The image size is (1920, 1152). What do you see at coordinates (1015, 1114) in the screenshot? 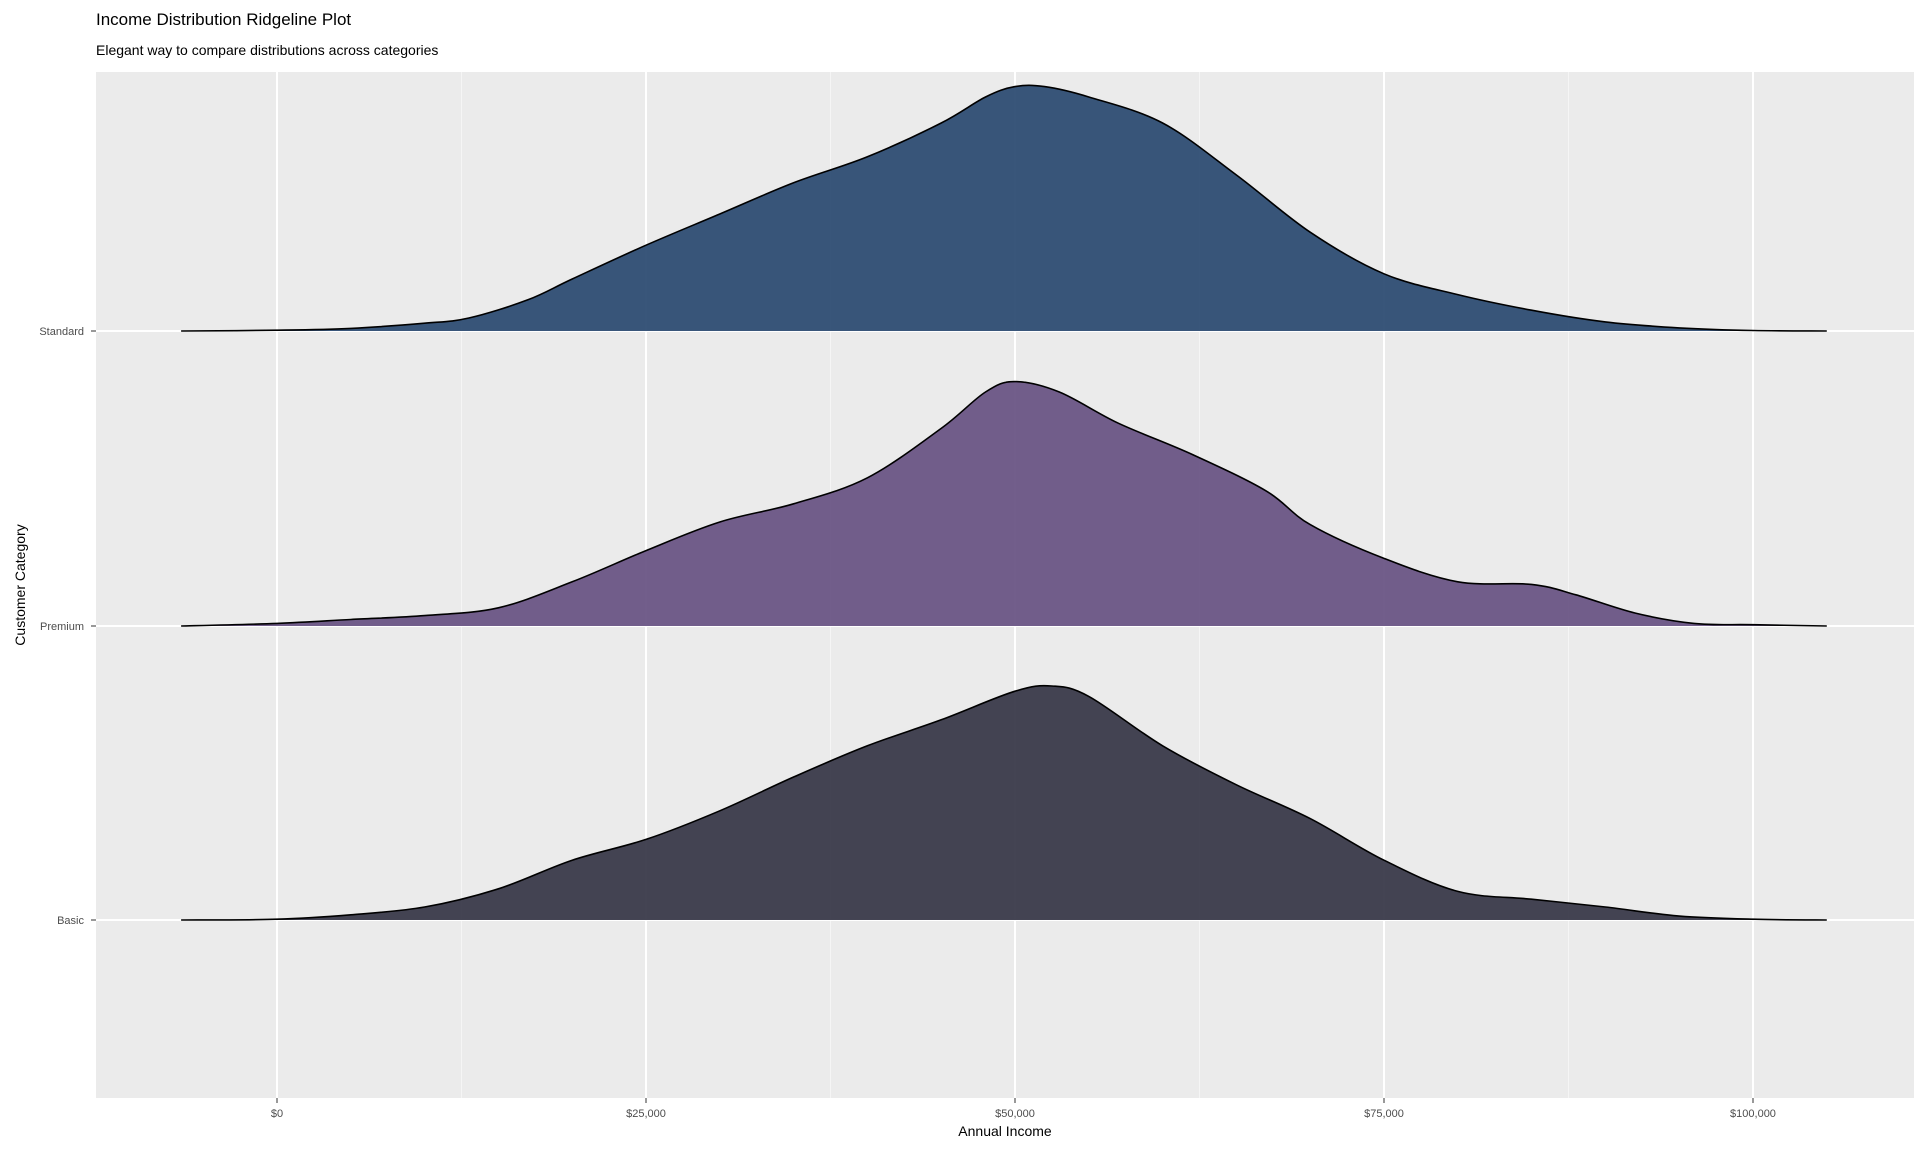
I see `x-tick-label: $50,000` at bounding box center [1015, 1114].